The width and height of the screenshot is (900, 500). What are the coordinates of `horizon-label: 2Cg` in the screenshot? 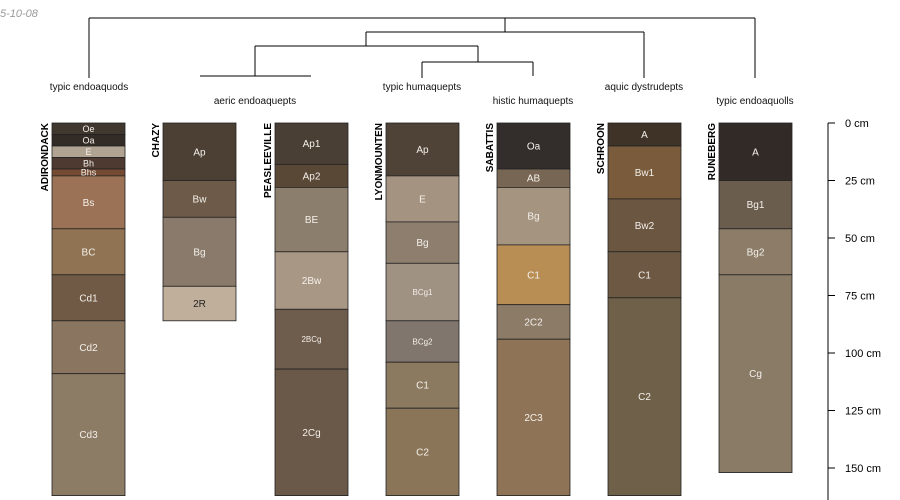 It's located at (311, 433).